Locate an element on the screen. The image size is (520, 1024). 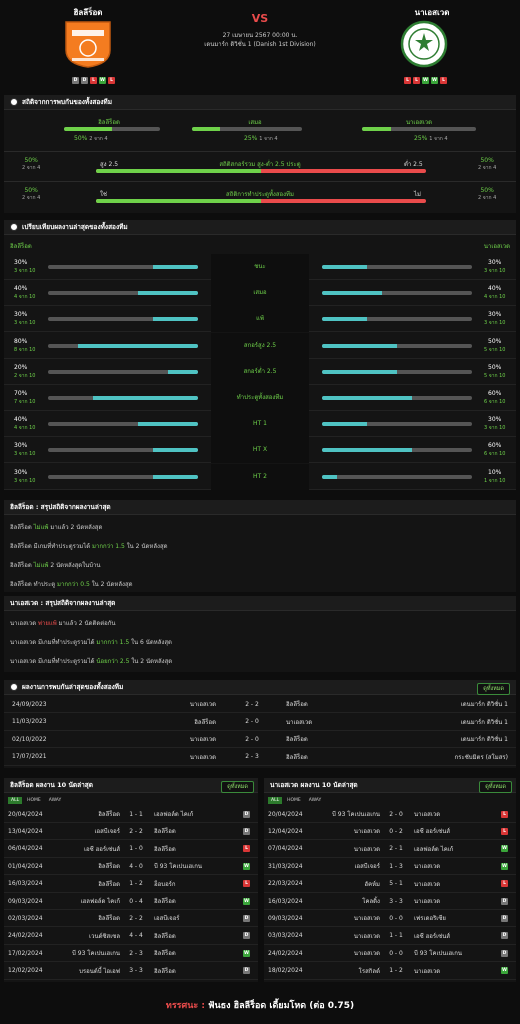
last-match-row: 16/03/2024 โคลดิ้ง 3 - 3 นาเอสเวด D is located at coordinates (390, 901).